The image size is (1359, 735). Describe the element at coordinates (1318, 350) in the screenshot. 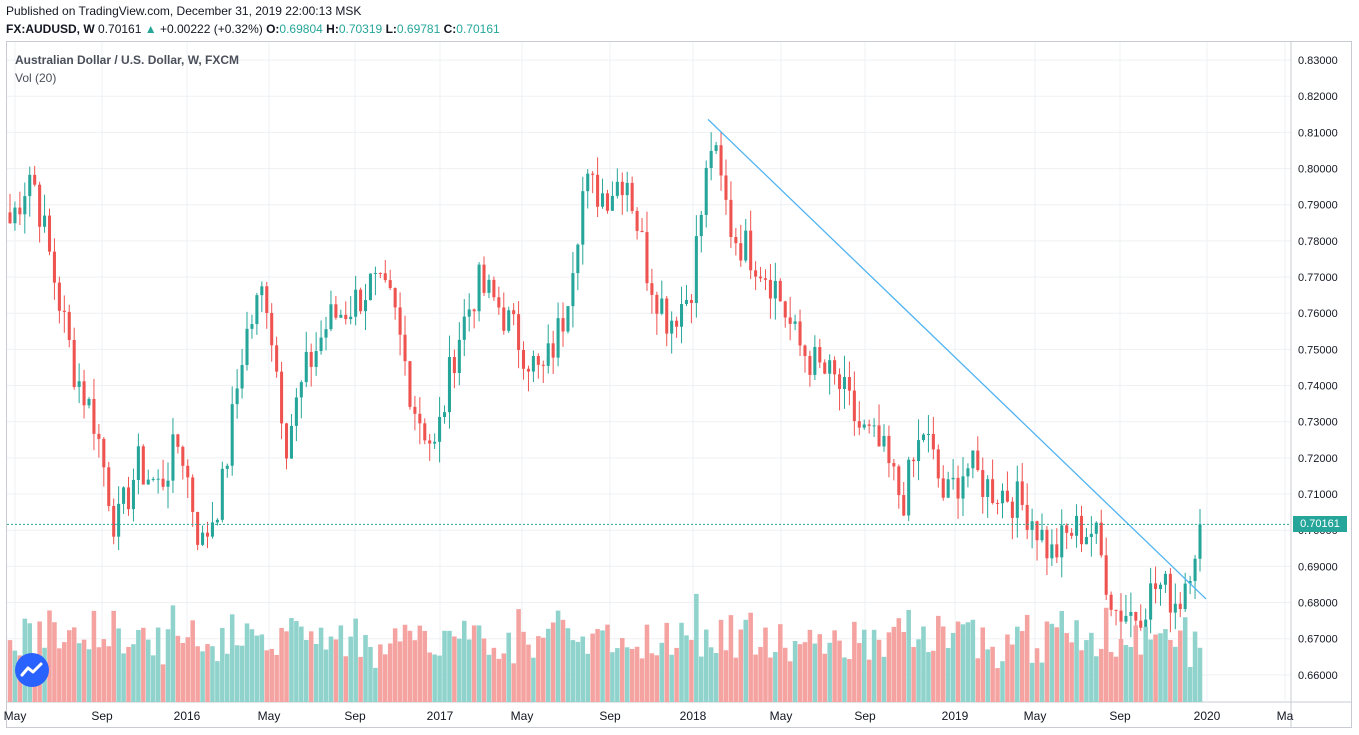

I see `y-tick-label: 0.75000` at that location.